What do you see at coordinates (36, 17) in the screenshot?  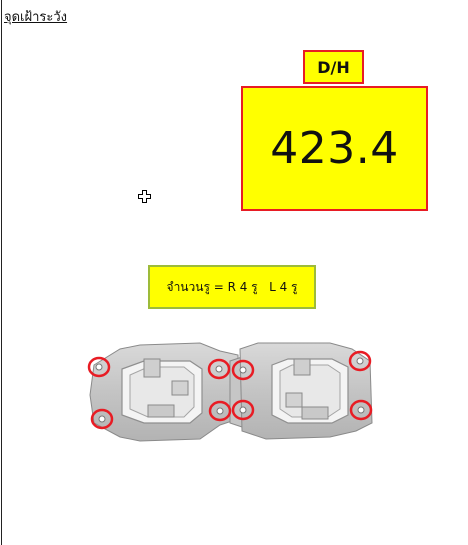 I see `sheet-title: จุดเฝ้าระวัง` at bounding box center [36, 17].